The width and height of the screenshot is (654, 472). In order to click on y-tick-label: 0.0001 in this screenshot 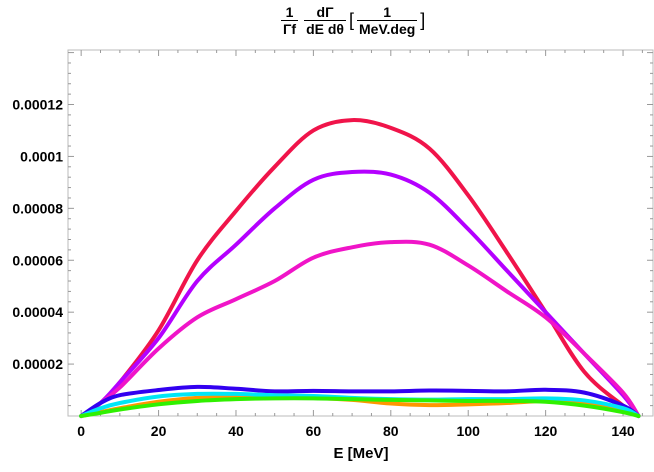, I will do `click(41, 156)`.